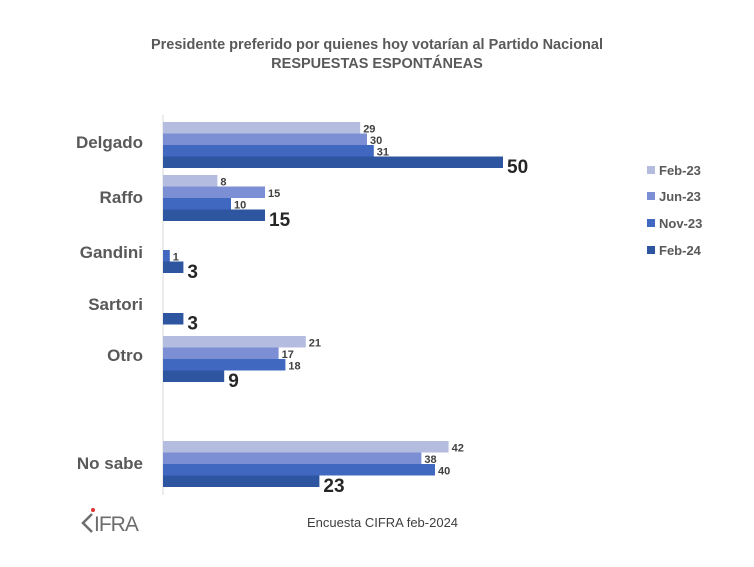  What do you see at coordinates (517, 167) in the screenshot?
I see `data-label: 50` at bounding box center [517, 167].